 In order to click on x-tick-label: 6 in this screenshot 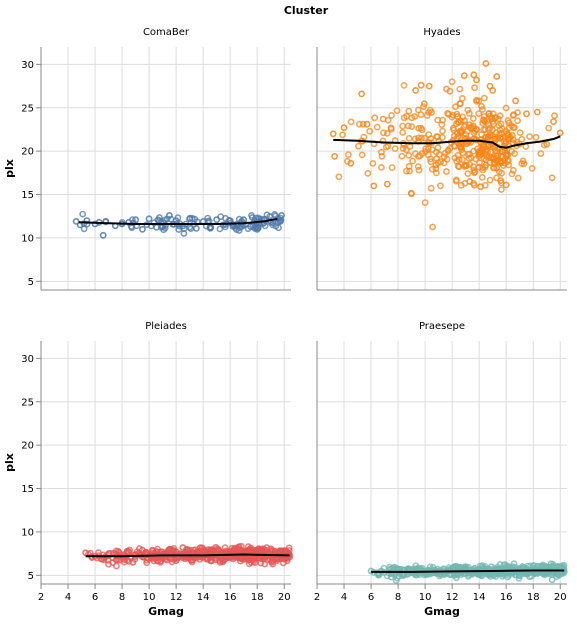, I will do `click(95, 597)`.